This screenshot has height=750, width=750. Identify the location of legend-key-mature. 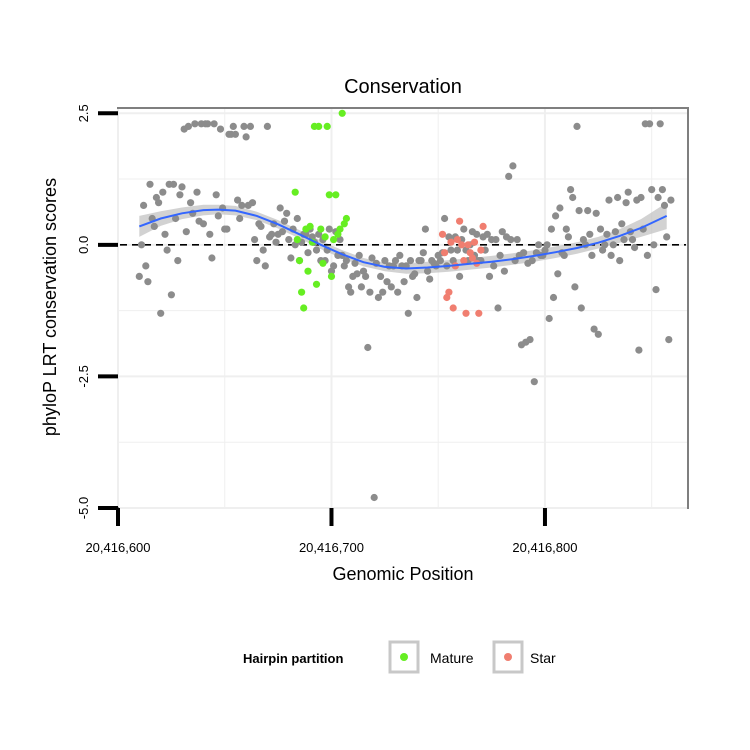
(404, 657).